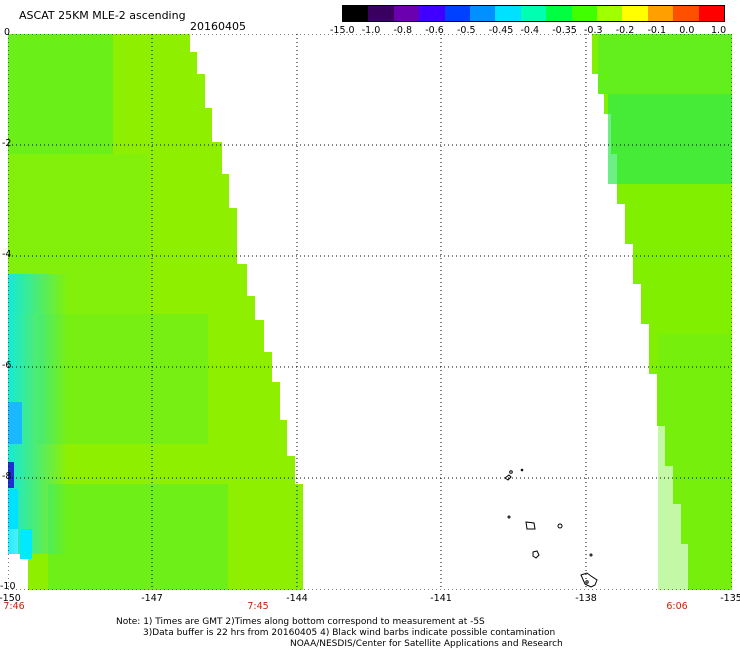 The width and height of the screenshot is (740, 650). What do you see at coordinates (501, 30) in the screenshot?
I see `colorbar-tick-label: -0.45` at bounding box center [501, 30].